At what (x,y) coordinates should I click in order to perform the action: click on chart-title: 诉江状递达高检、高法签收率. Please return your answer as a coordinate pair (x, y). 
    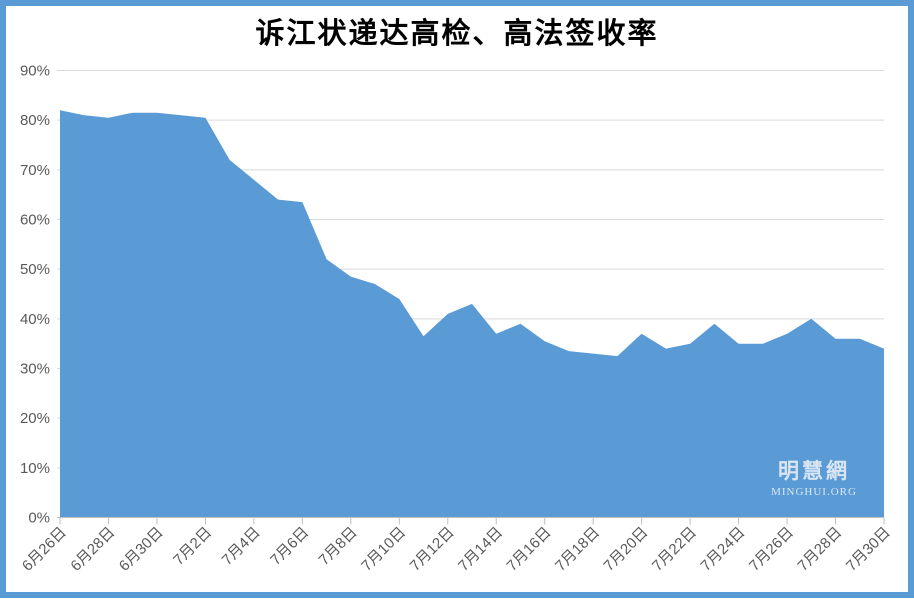
    Looking at the image, I should click on (457, 34).